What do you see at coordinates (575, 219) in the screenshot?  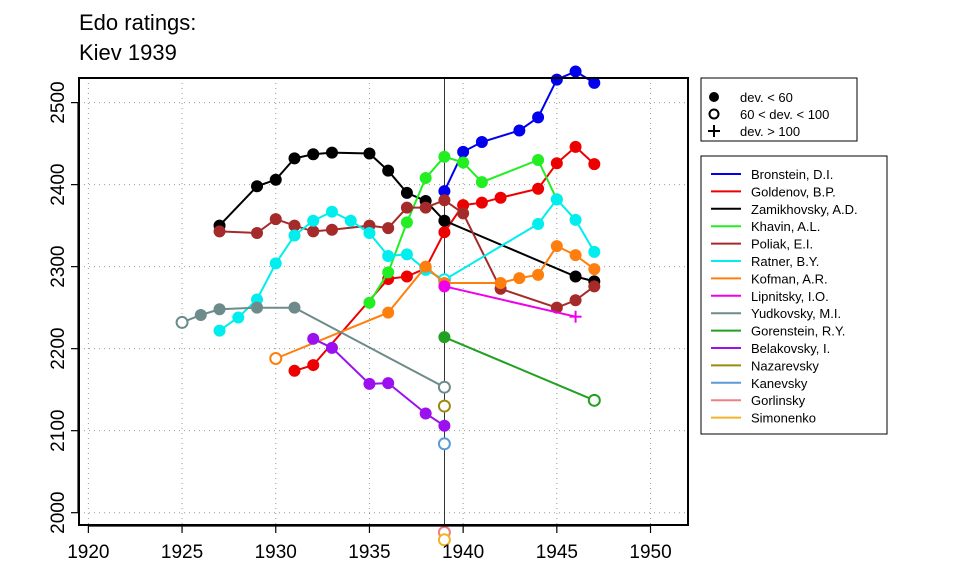 I see `point-ratner-b-y-1946` at bounding box center [575, 219].